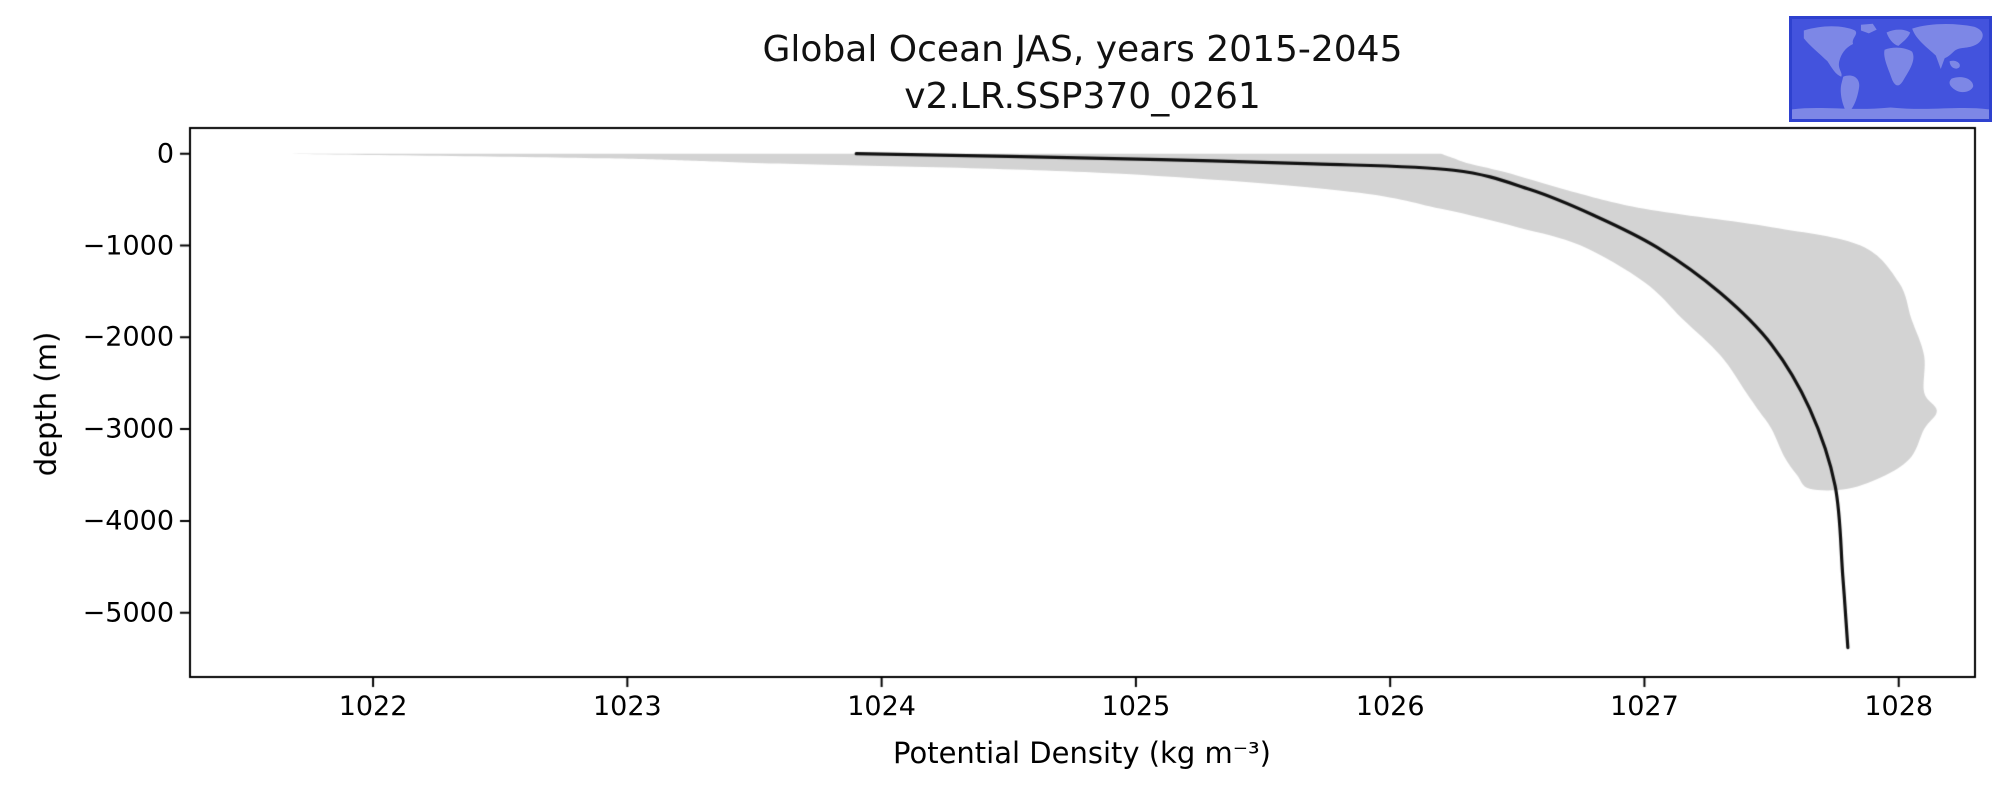  Describe the element at coordinates (165, 154) in the screenshot. I see `y-tick-label: 0` at that location.